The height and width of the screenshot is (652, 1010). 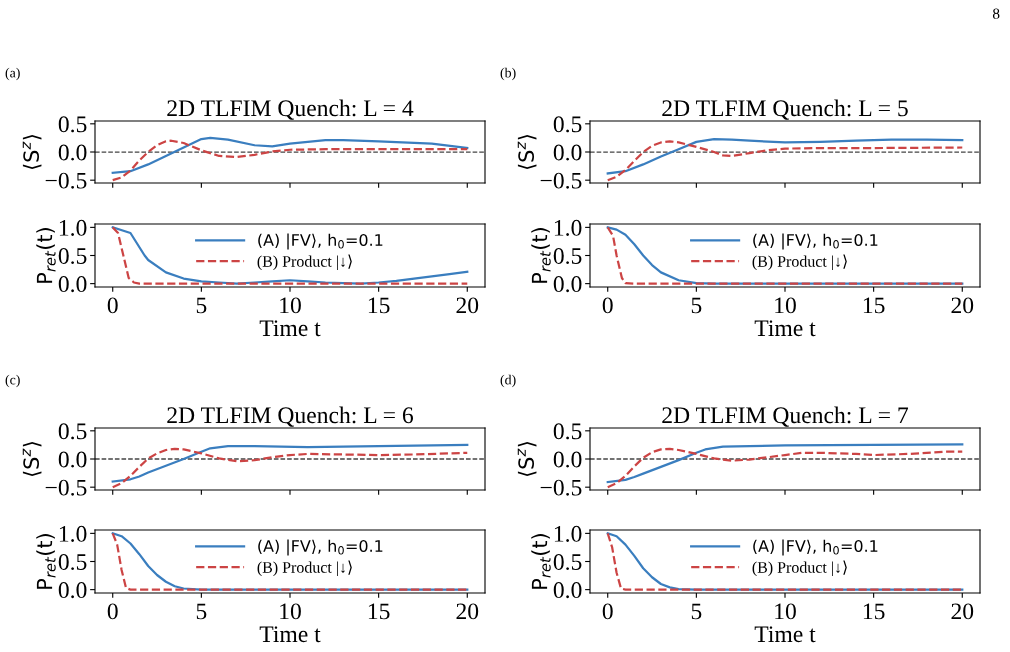 I want to click on chart-title: 2D TLFIM Quench: L = 4, so click(x=290, y=109).